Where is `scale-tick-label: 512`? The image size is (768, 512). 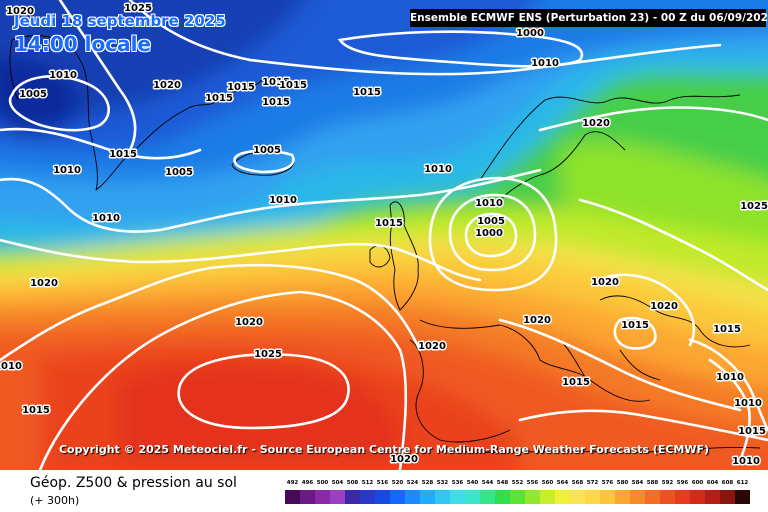
scale-tick-label: 512 is located at coordinates (367, 483).